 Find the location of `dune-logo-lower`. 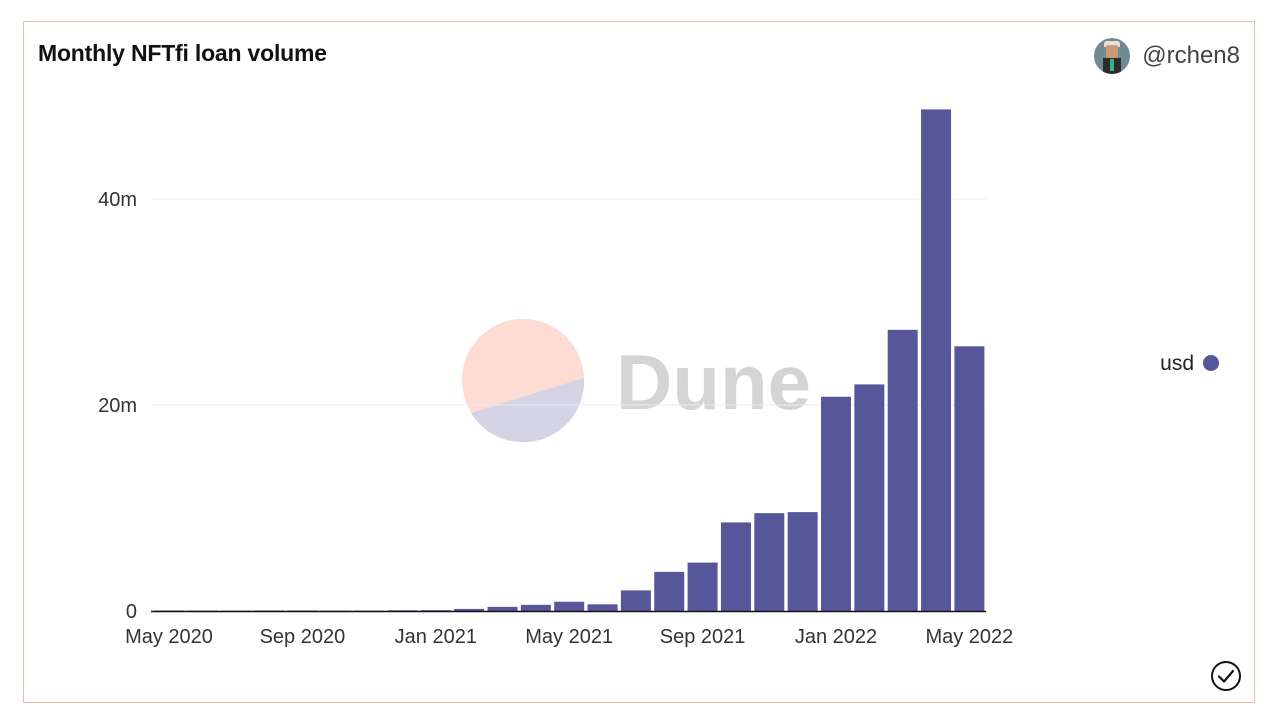

dune-logo-lower is located at coordinates (528, 410).